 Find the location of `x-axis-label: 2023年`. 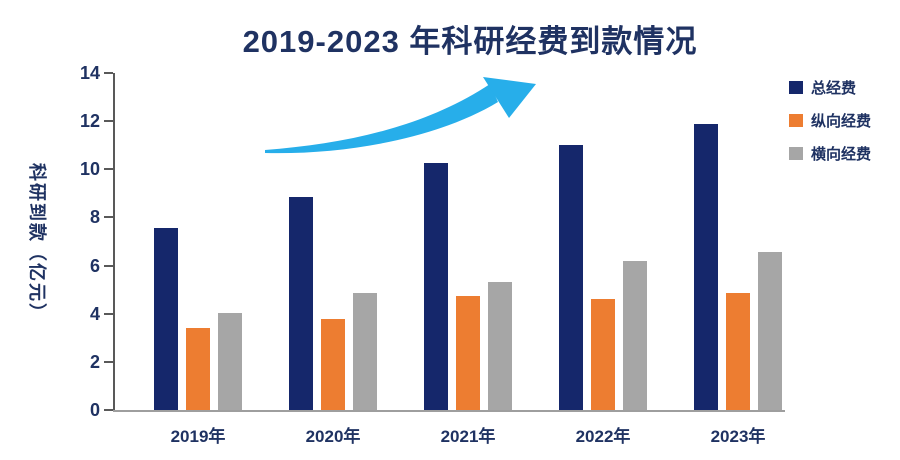

x-axis-label: 2023年 is located at coordinates (738, 436).